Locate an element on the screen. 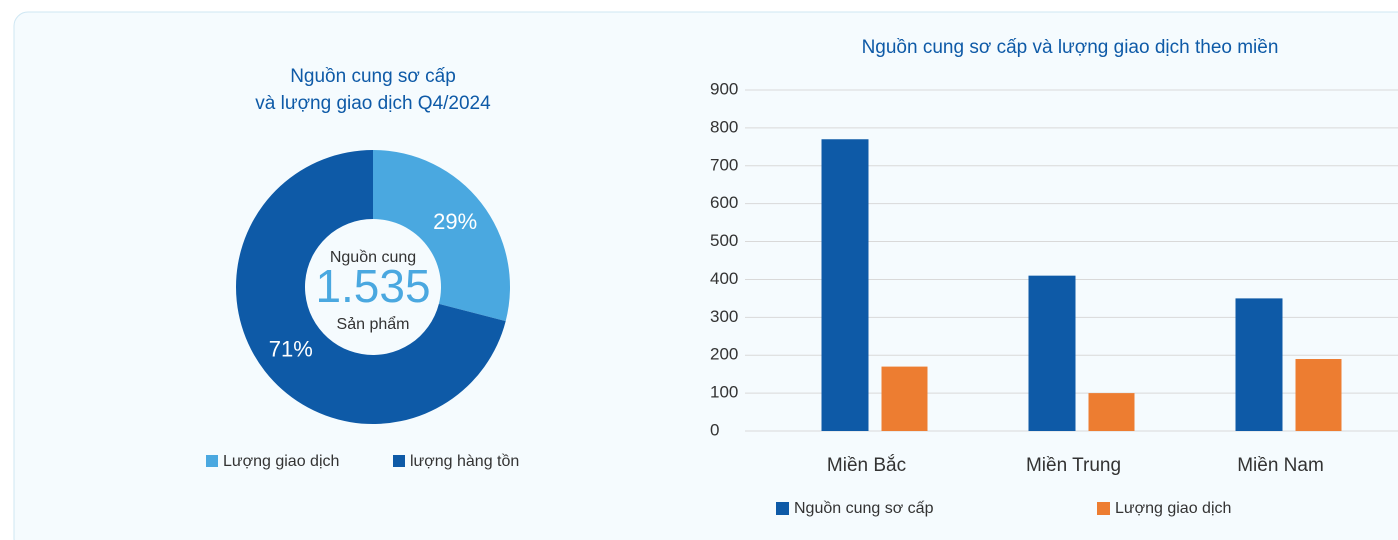 This screenshot has height=540, width=1398. legend-label: lượng hàng tồn is located at coordinates (464, 461).